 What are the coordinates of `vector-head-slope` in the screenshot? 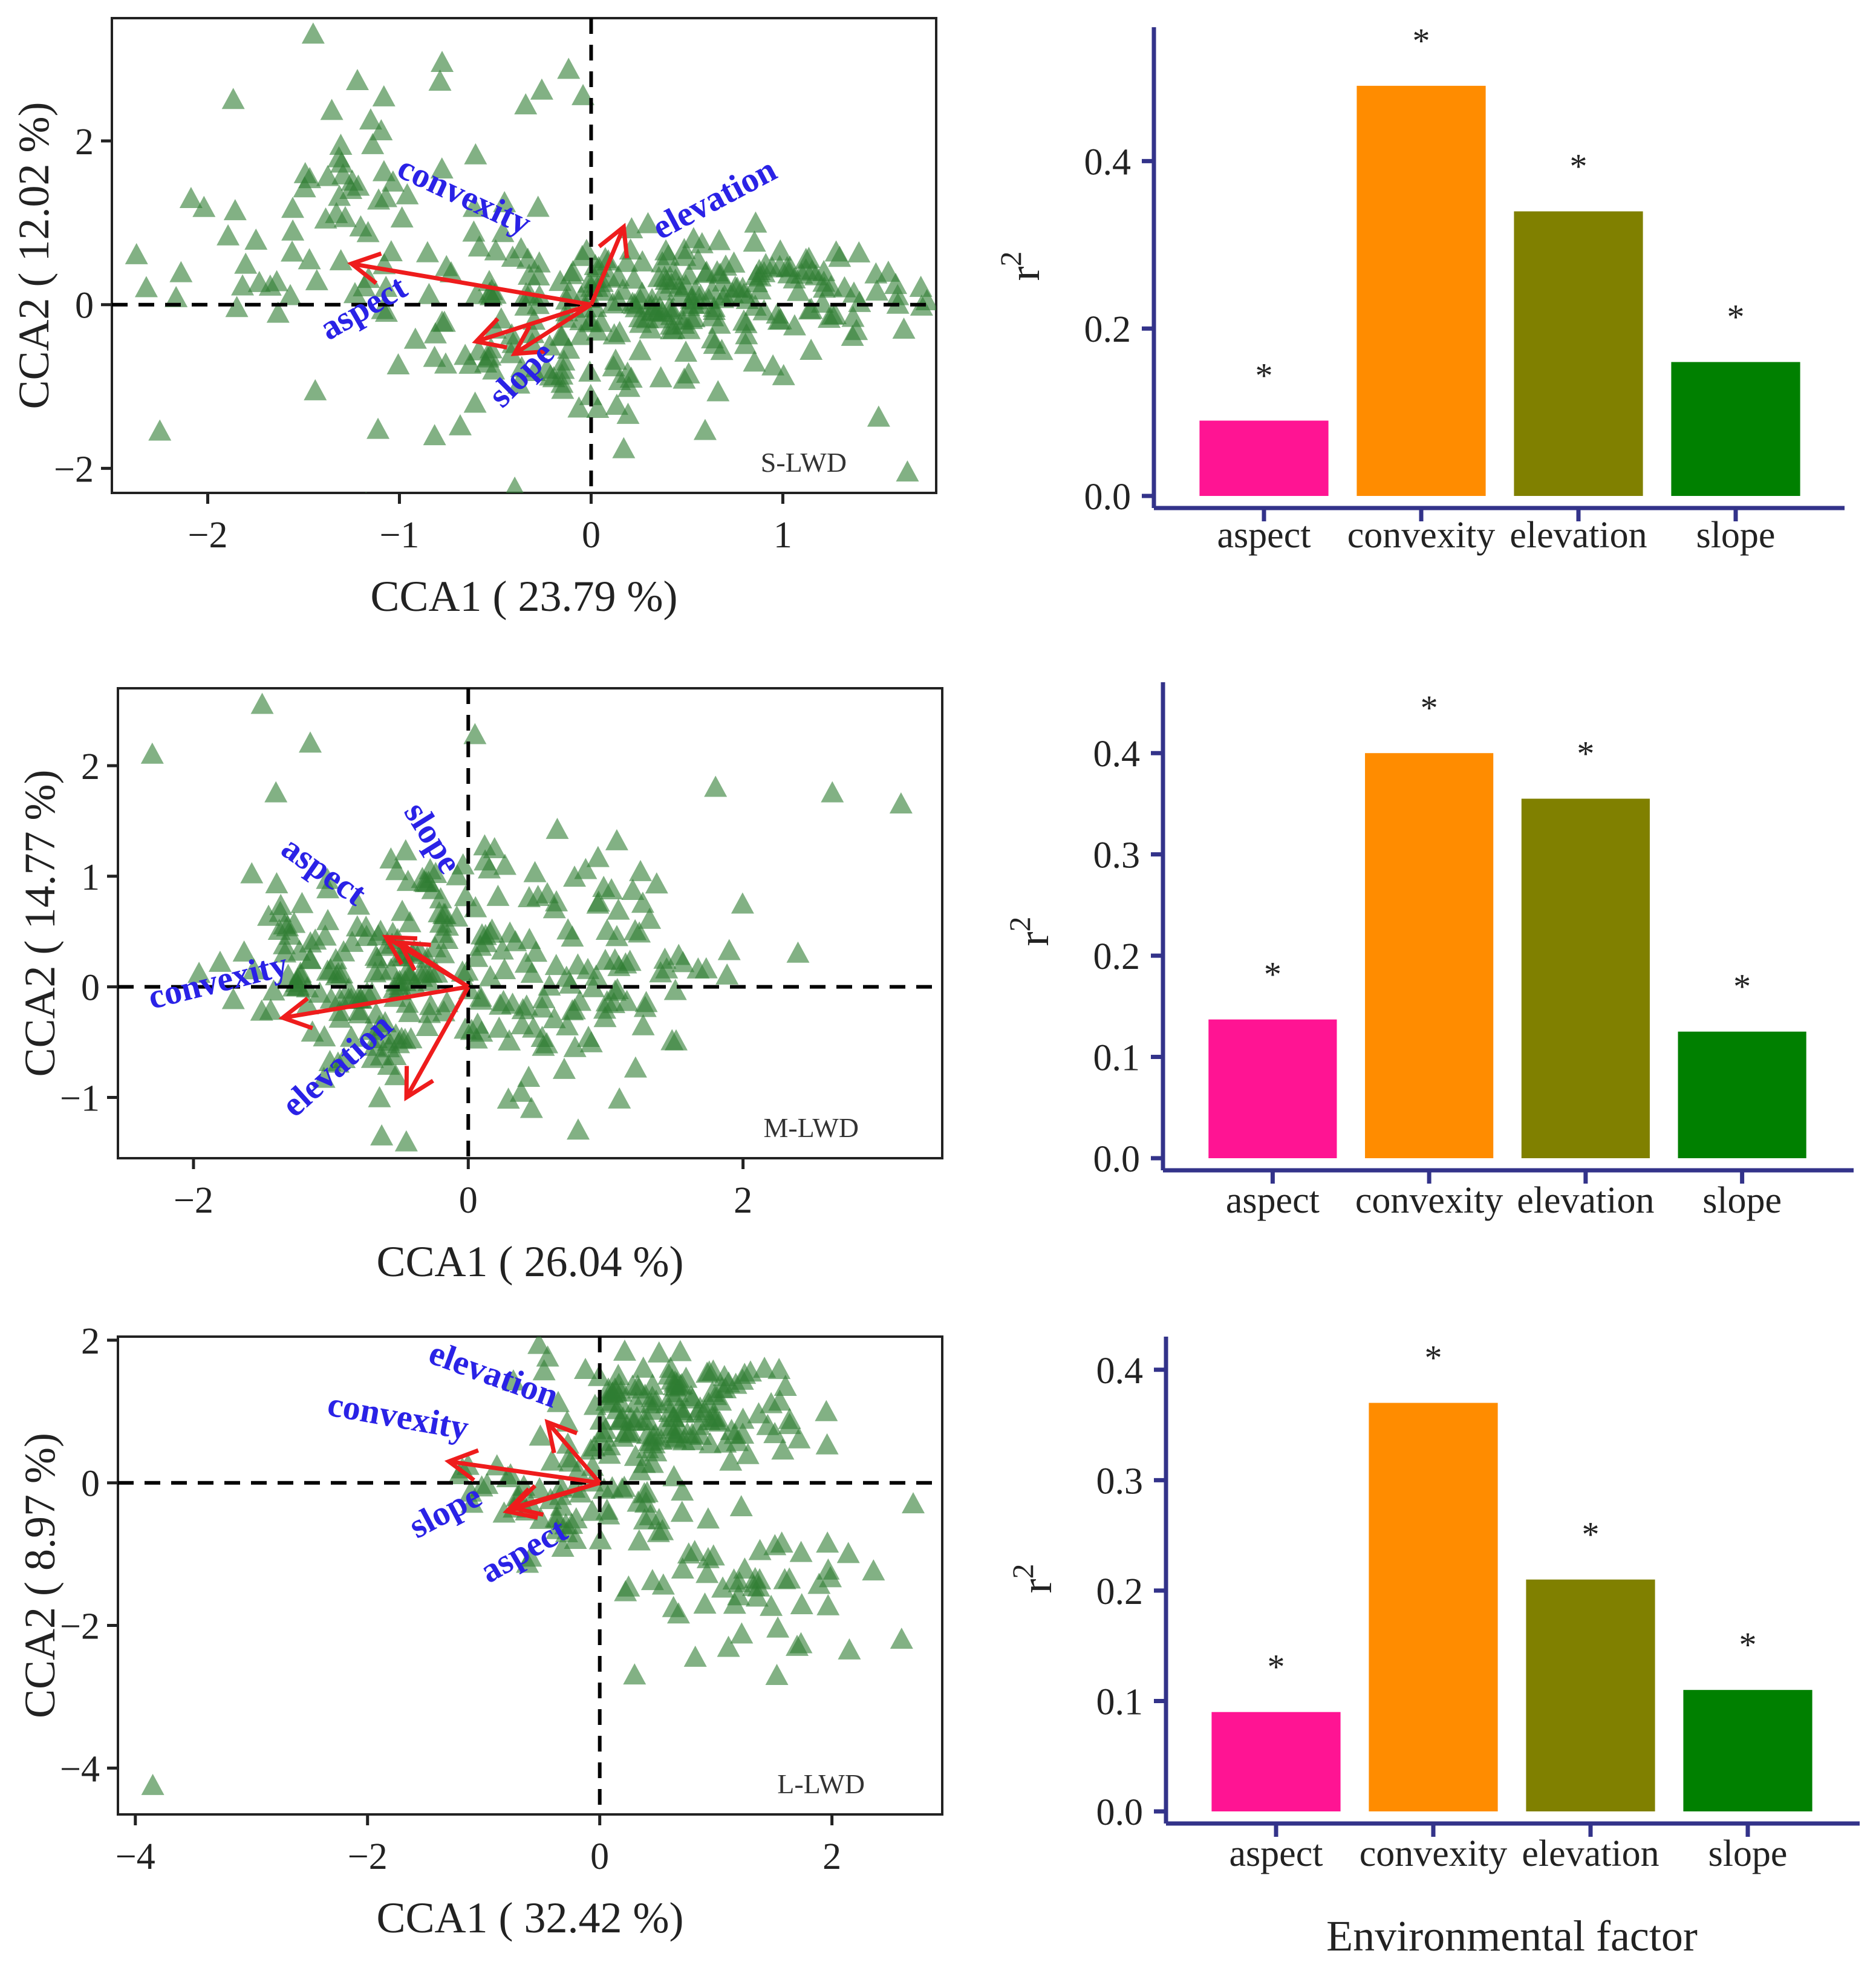 It's located at (528, 340).